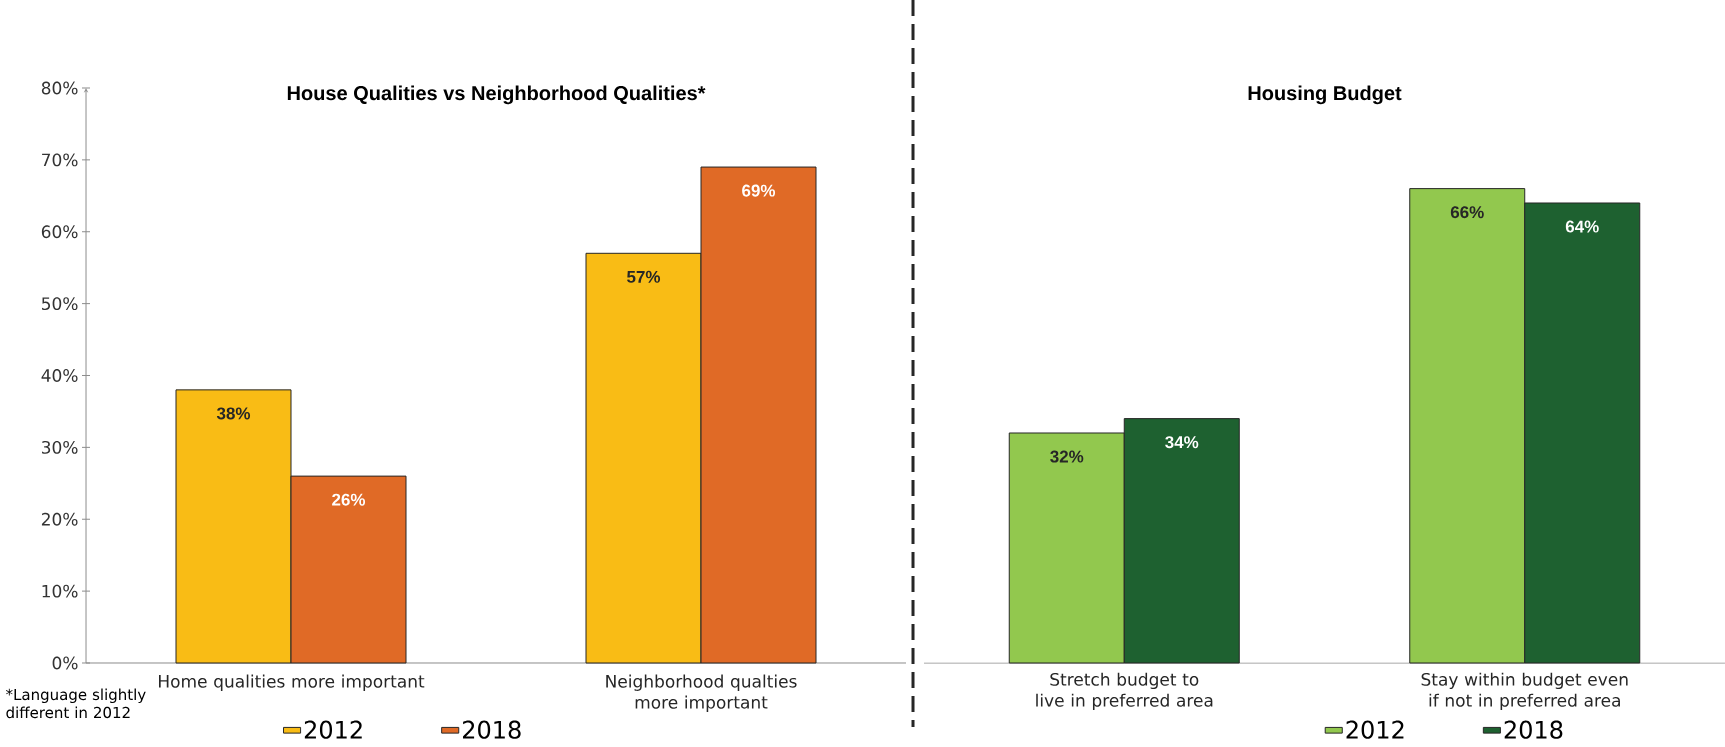 Image resolution: width=1725 pixels, height=747 pixels. What do you see at coordinates (644, 276) in the screenshot?
I see `data-label: 57%` at bounding box center [644, 276].